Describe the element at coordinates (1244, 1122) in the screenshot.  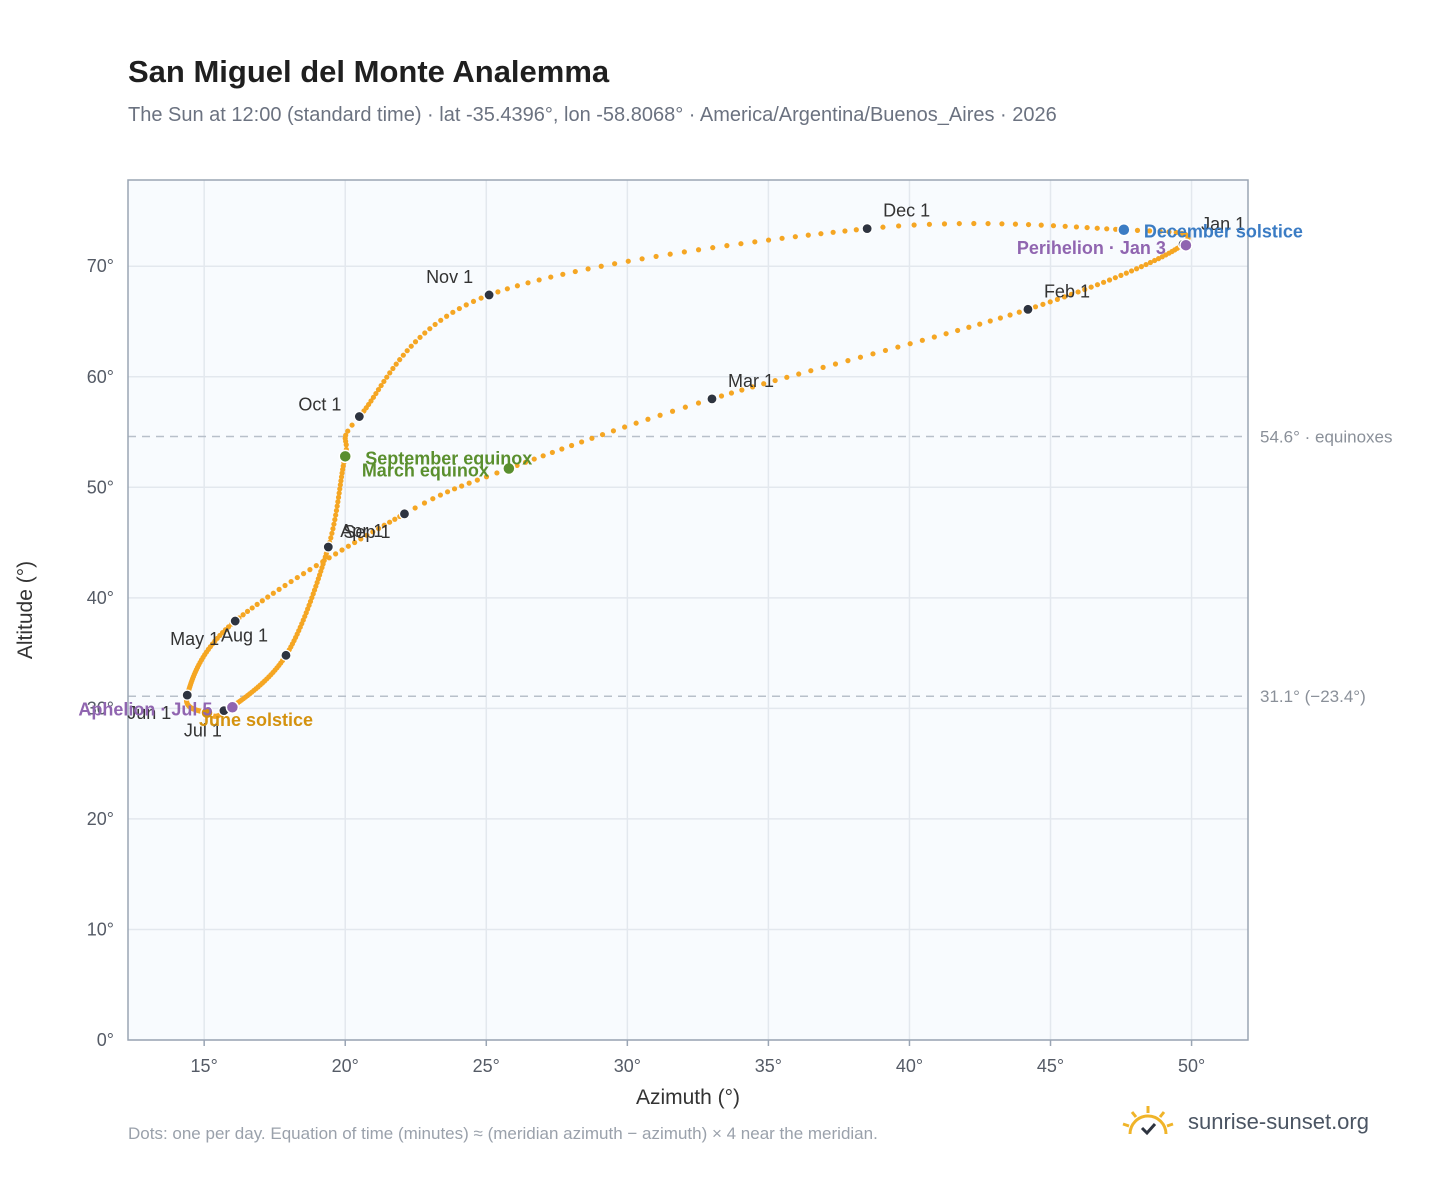
I see `brand-logo: sunrise-sunset.org` at that location.